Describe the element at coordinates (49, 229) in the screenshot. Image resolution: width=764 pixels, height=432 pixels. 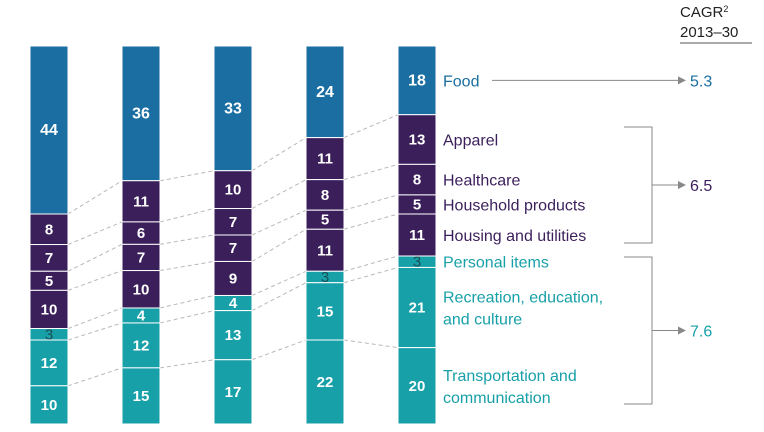
I see `bar-value-label: 8` at that location.